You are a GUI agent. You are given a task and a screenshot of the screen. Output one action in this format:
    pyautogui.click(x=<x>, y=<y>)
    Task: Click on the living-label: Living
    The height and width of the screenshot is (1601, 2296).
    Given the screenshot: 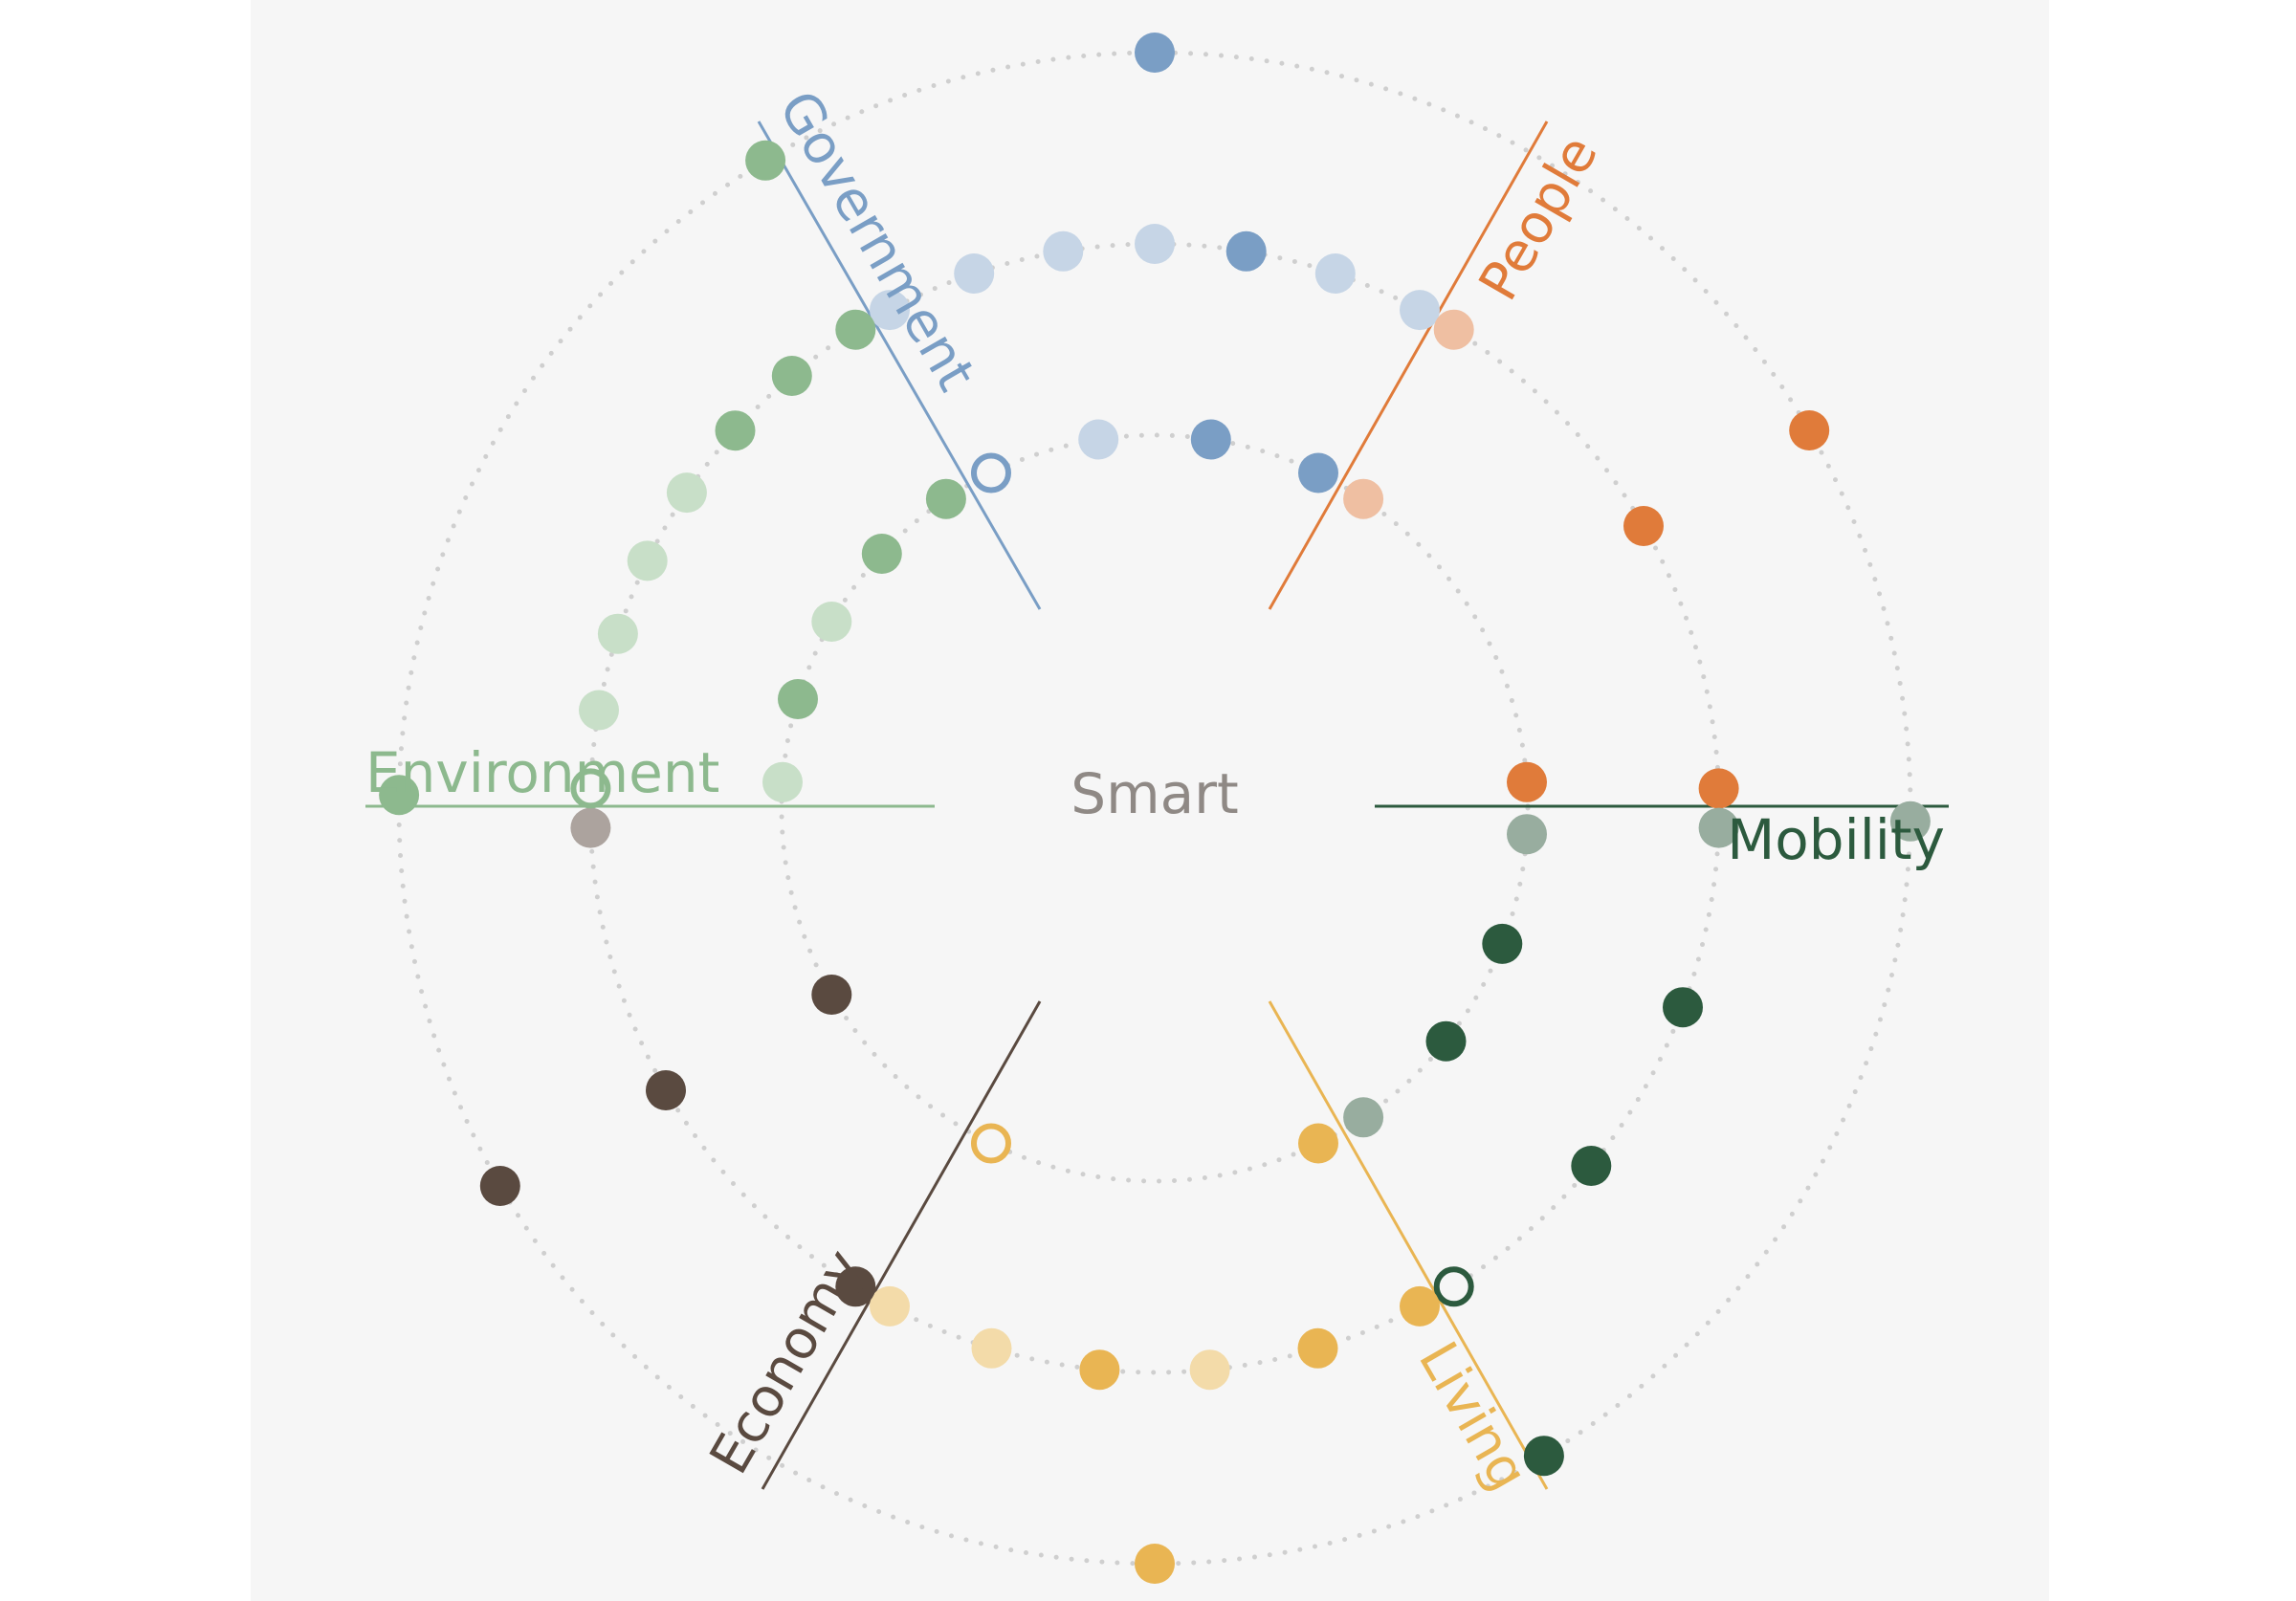 What is the action you would take?
    pyautogui.click(x=1473, y=1417)
    